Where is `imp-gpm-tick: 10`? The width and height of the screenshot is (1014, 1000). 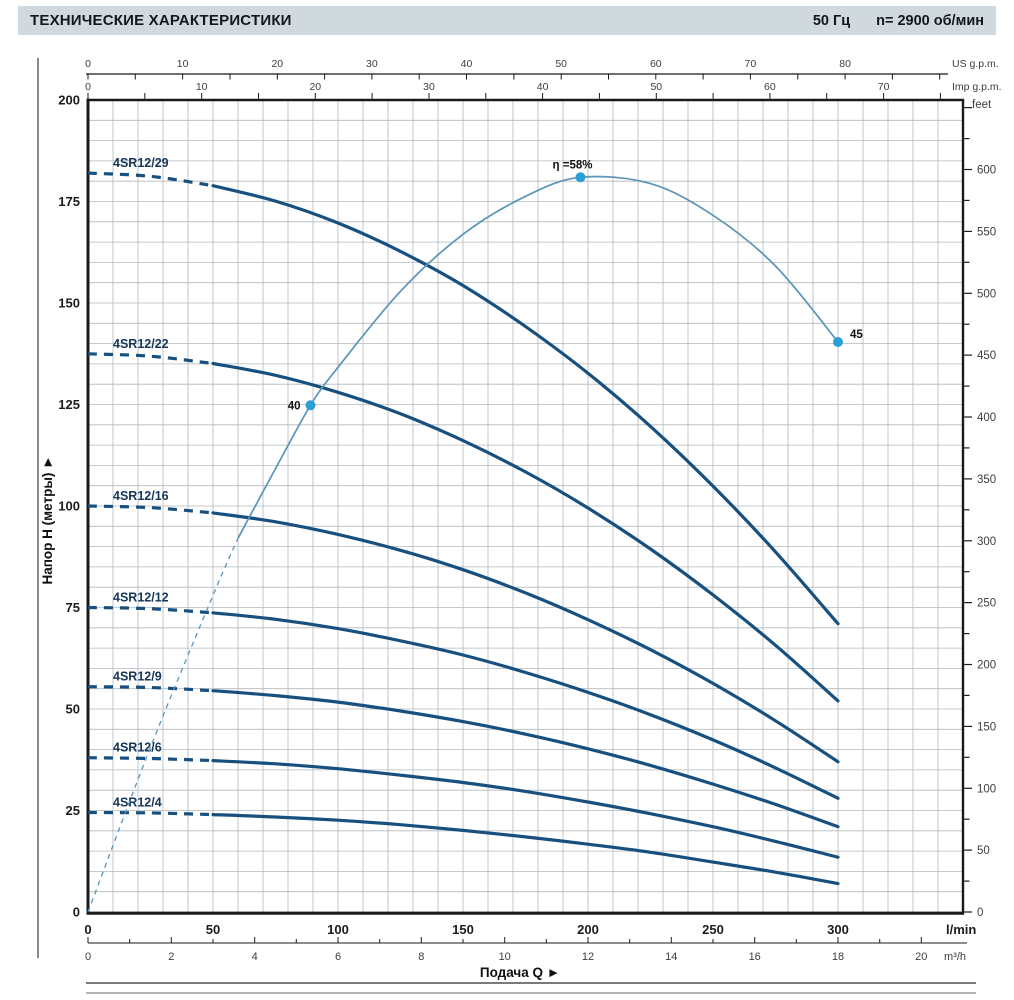 imp-gpm-tick: 10 is located at coordinates (202, 87).